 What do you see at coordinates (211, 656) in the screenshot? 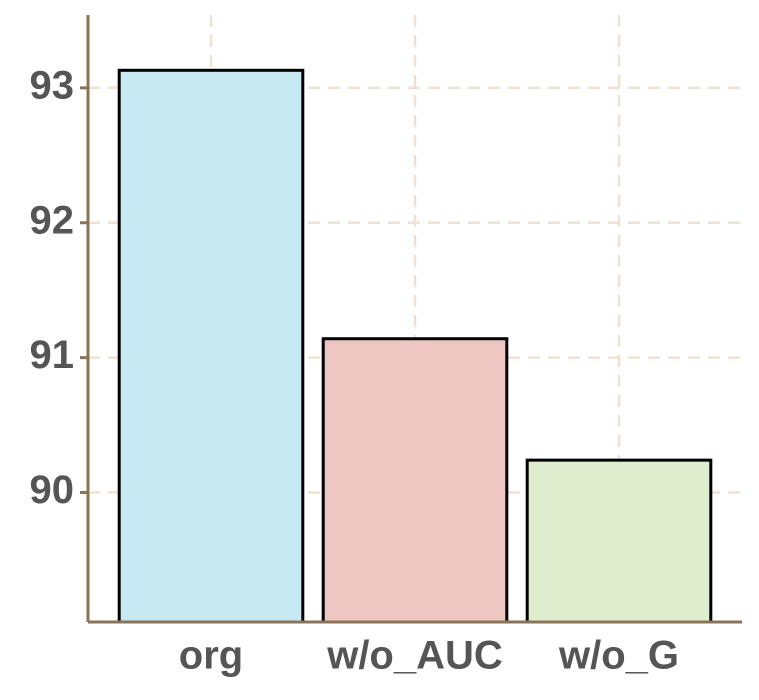
I see `x-tick-label: org` at bounding box center [211, 656].